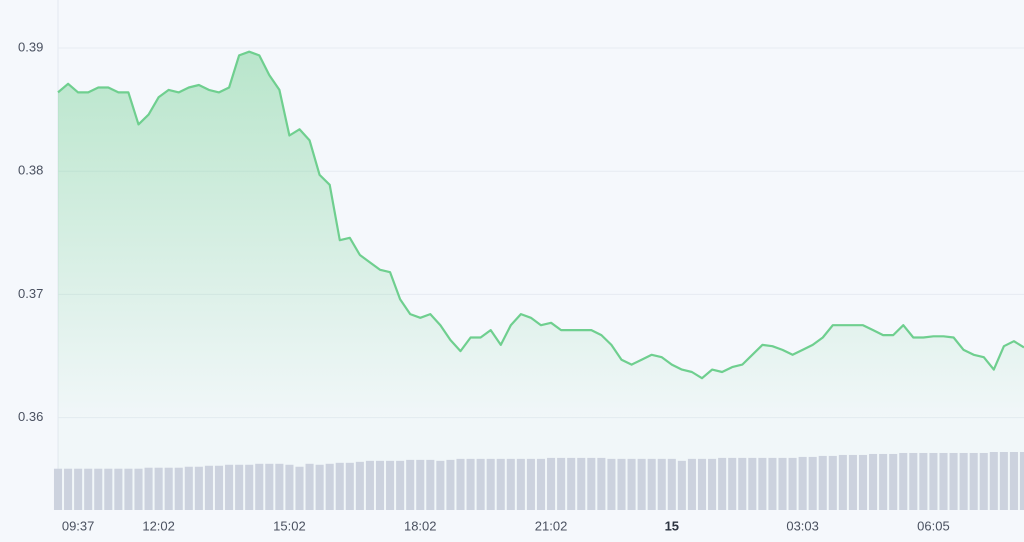 This screenshot has height=542, width=1024. What do you see at coordinates (672, 525) in the screenshot?
I see `x-tick-label: 15` at bounding box center [672, 525].